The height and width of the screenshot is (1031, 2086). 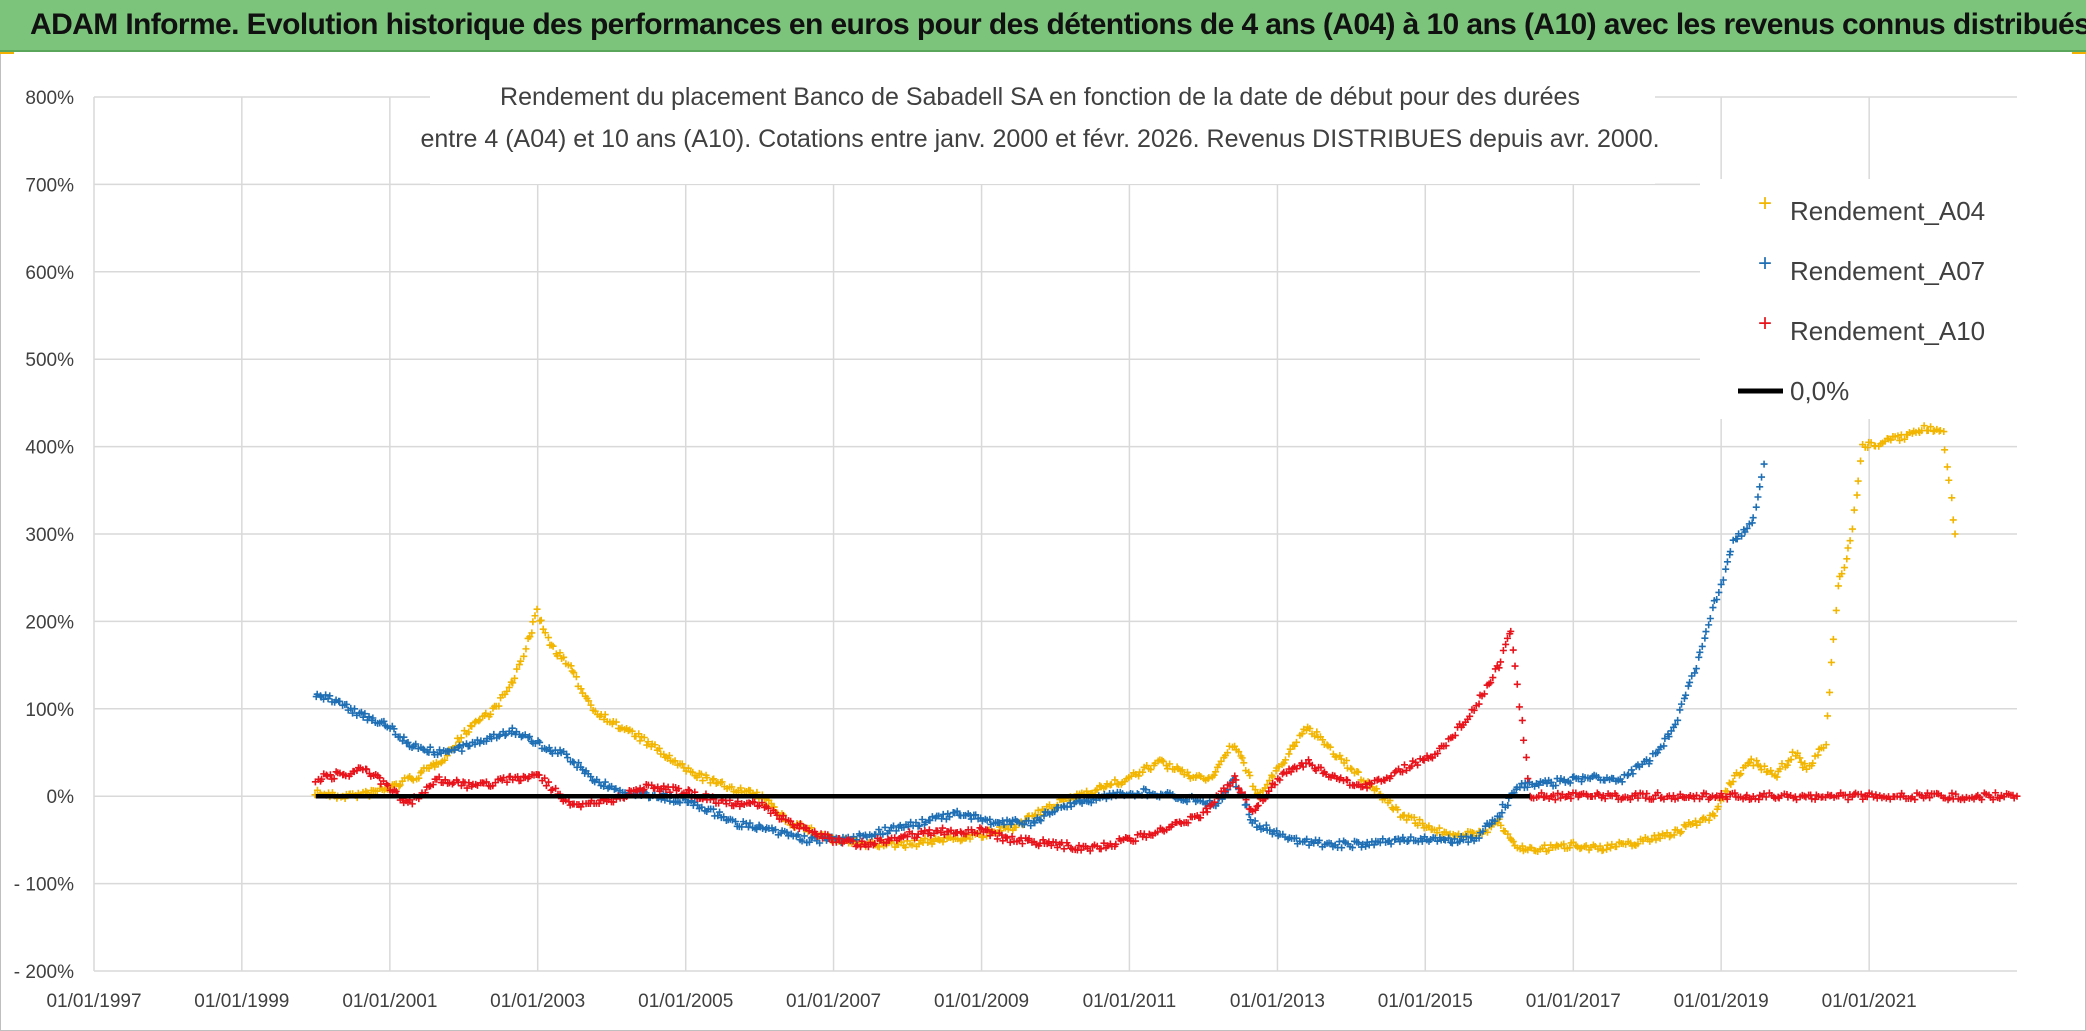 What do you see at coordinates (241, 1001) in the screenshot?
I see `x-tick-label: 01/01/1999` at bounding box center [241, 1001].